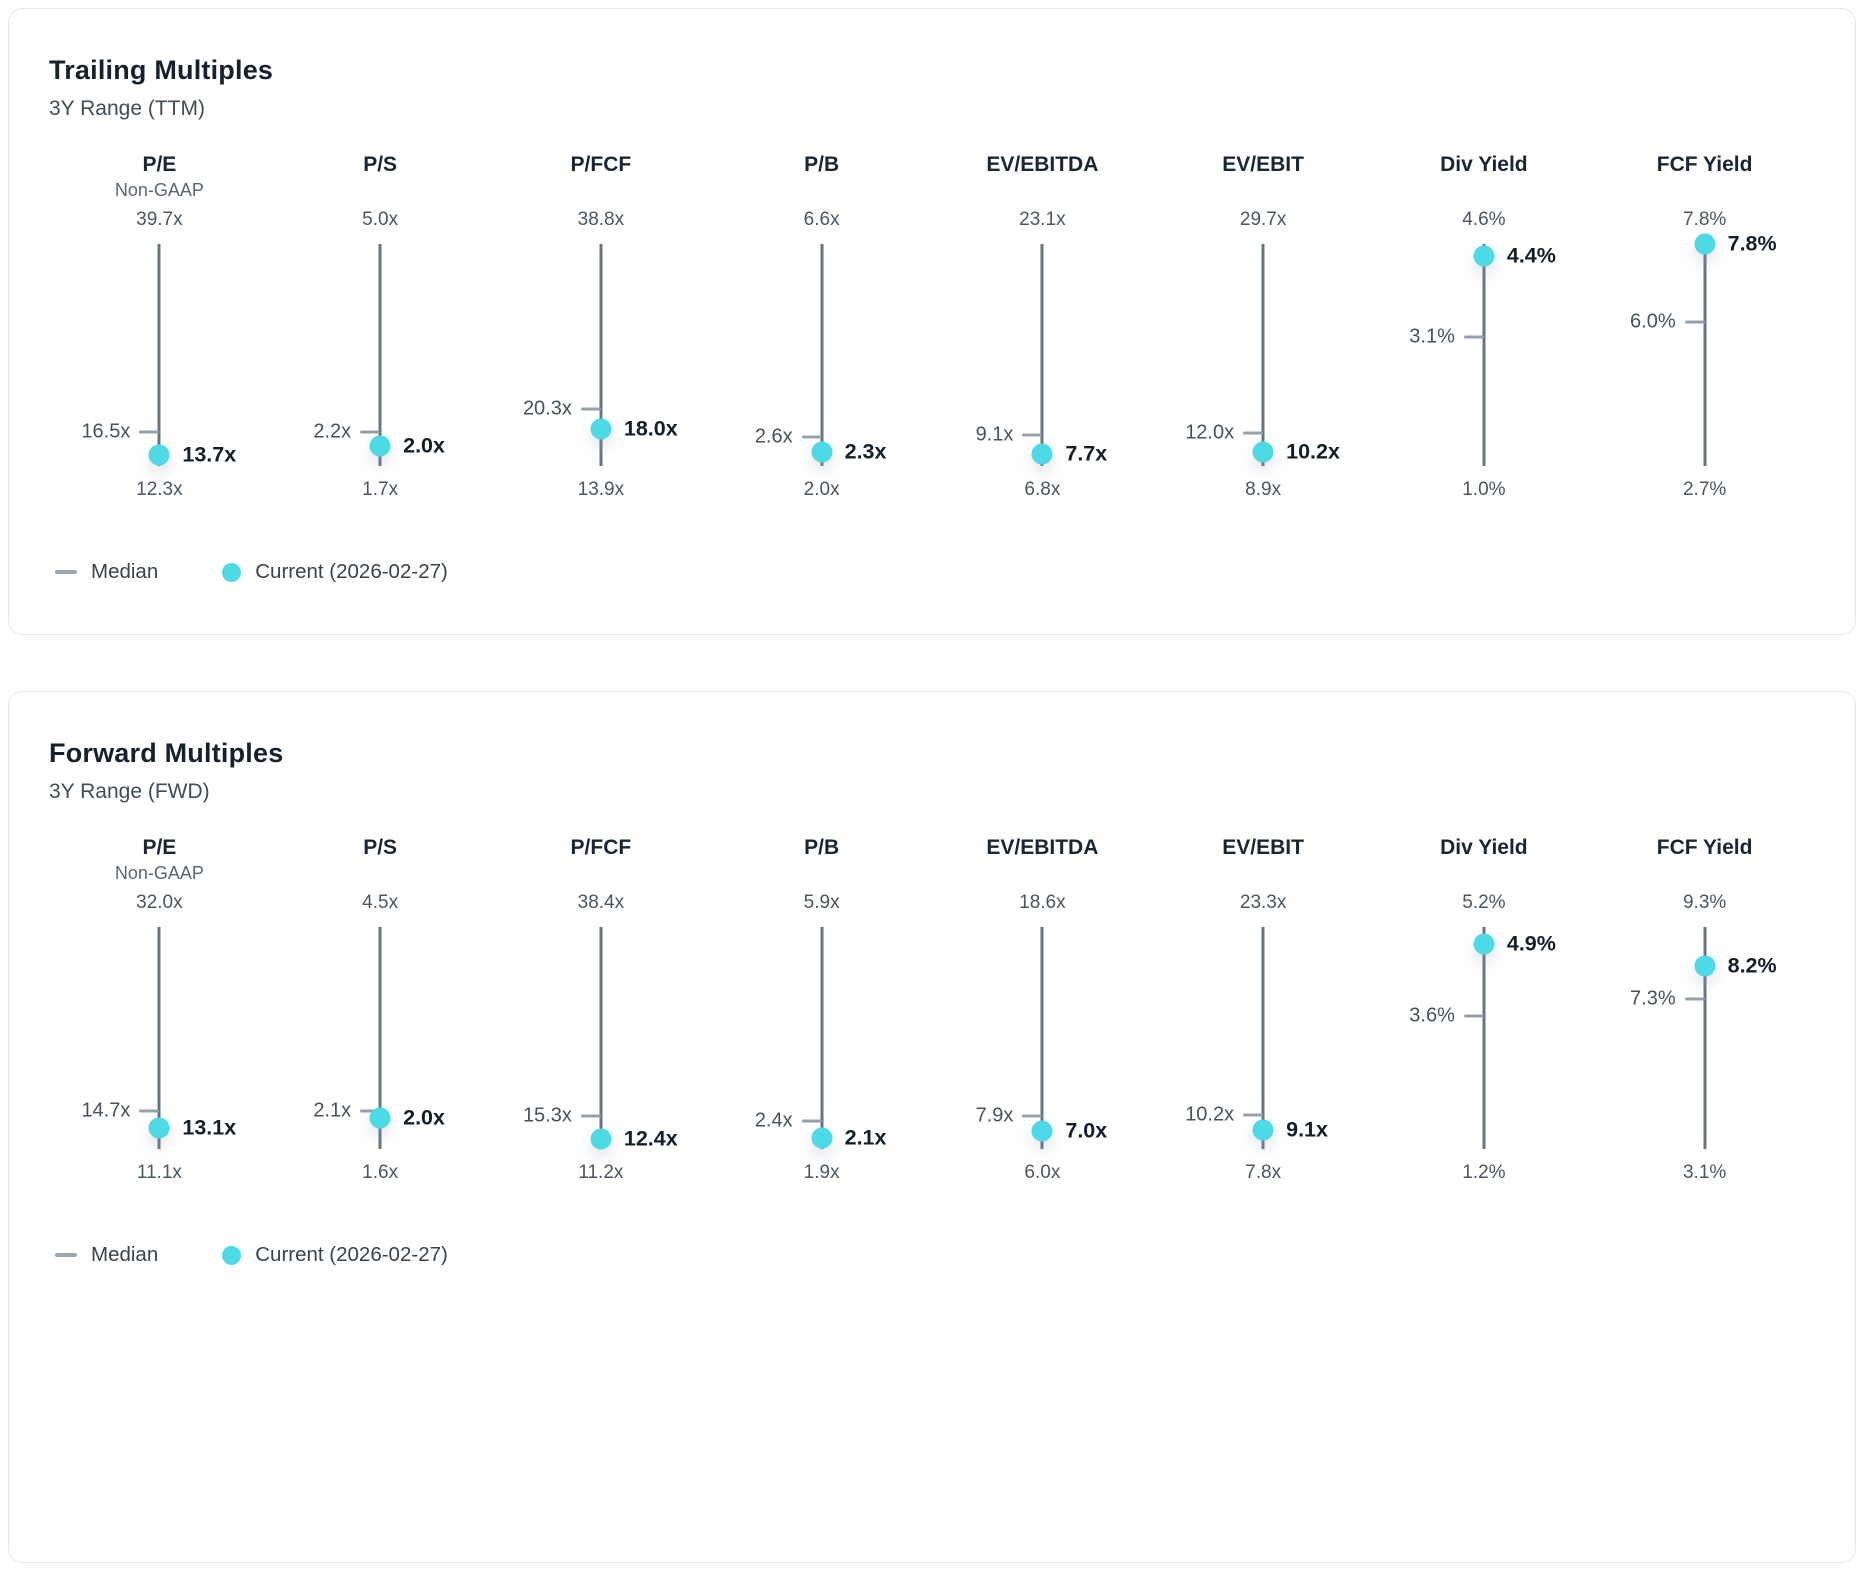 Image resolution: width=1864 pixels, height=1570 pixels. I want to click on median-marker: 3.6%, so click(1446, 1015).